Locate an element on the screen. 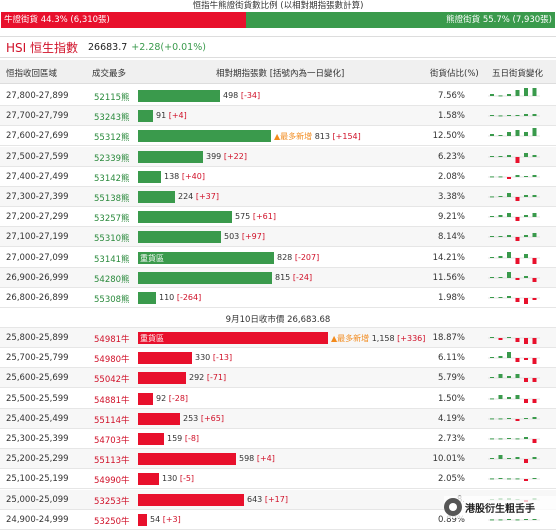 The image size is (556, 530). range-cell: 25,400-25,499 is located at coordinates (37, 418).